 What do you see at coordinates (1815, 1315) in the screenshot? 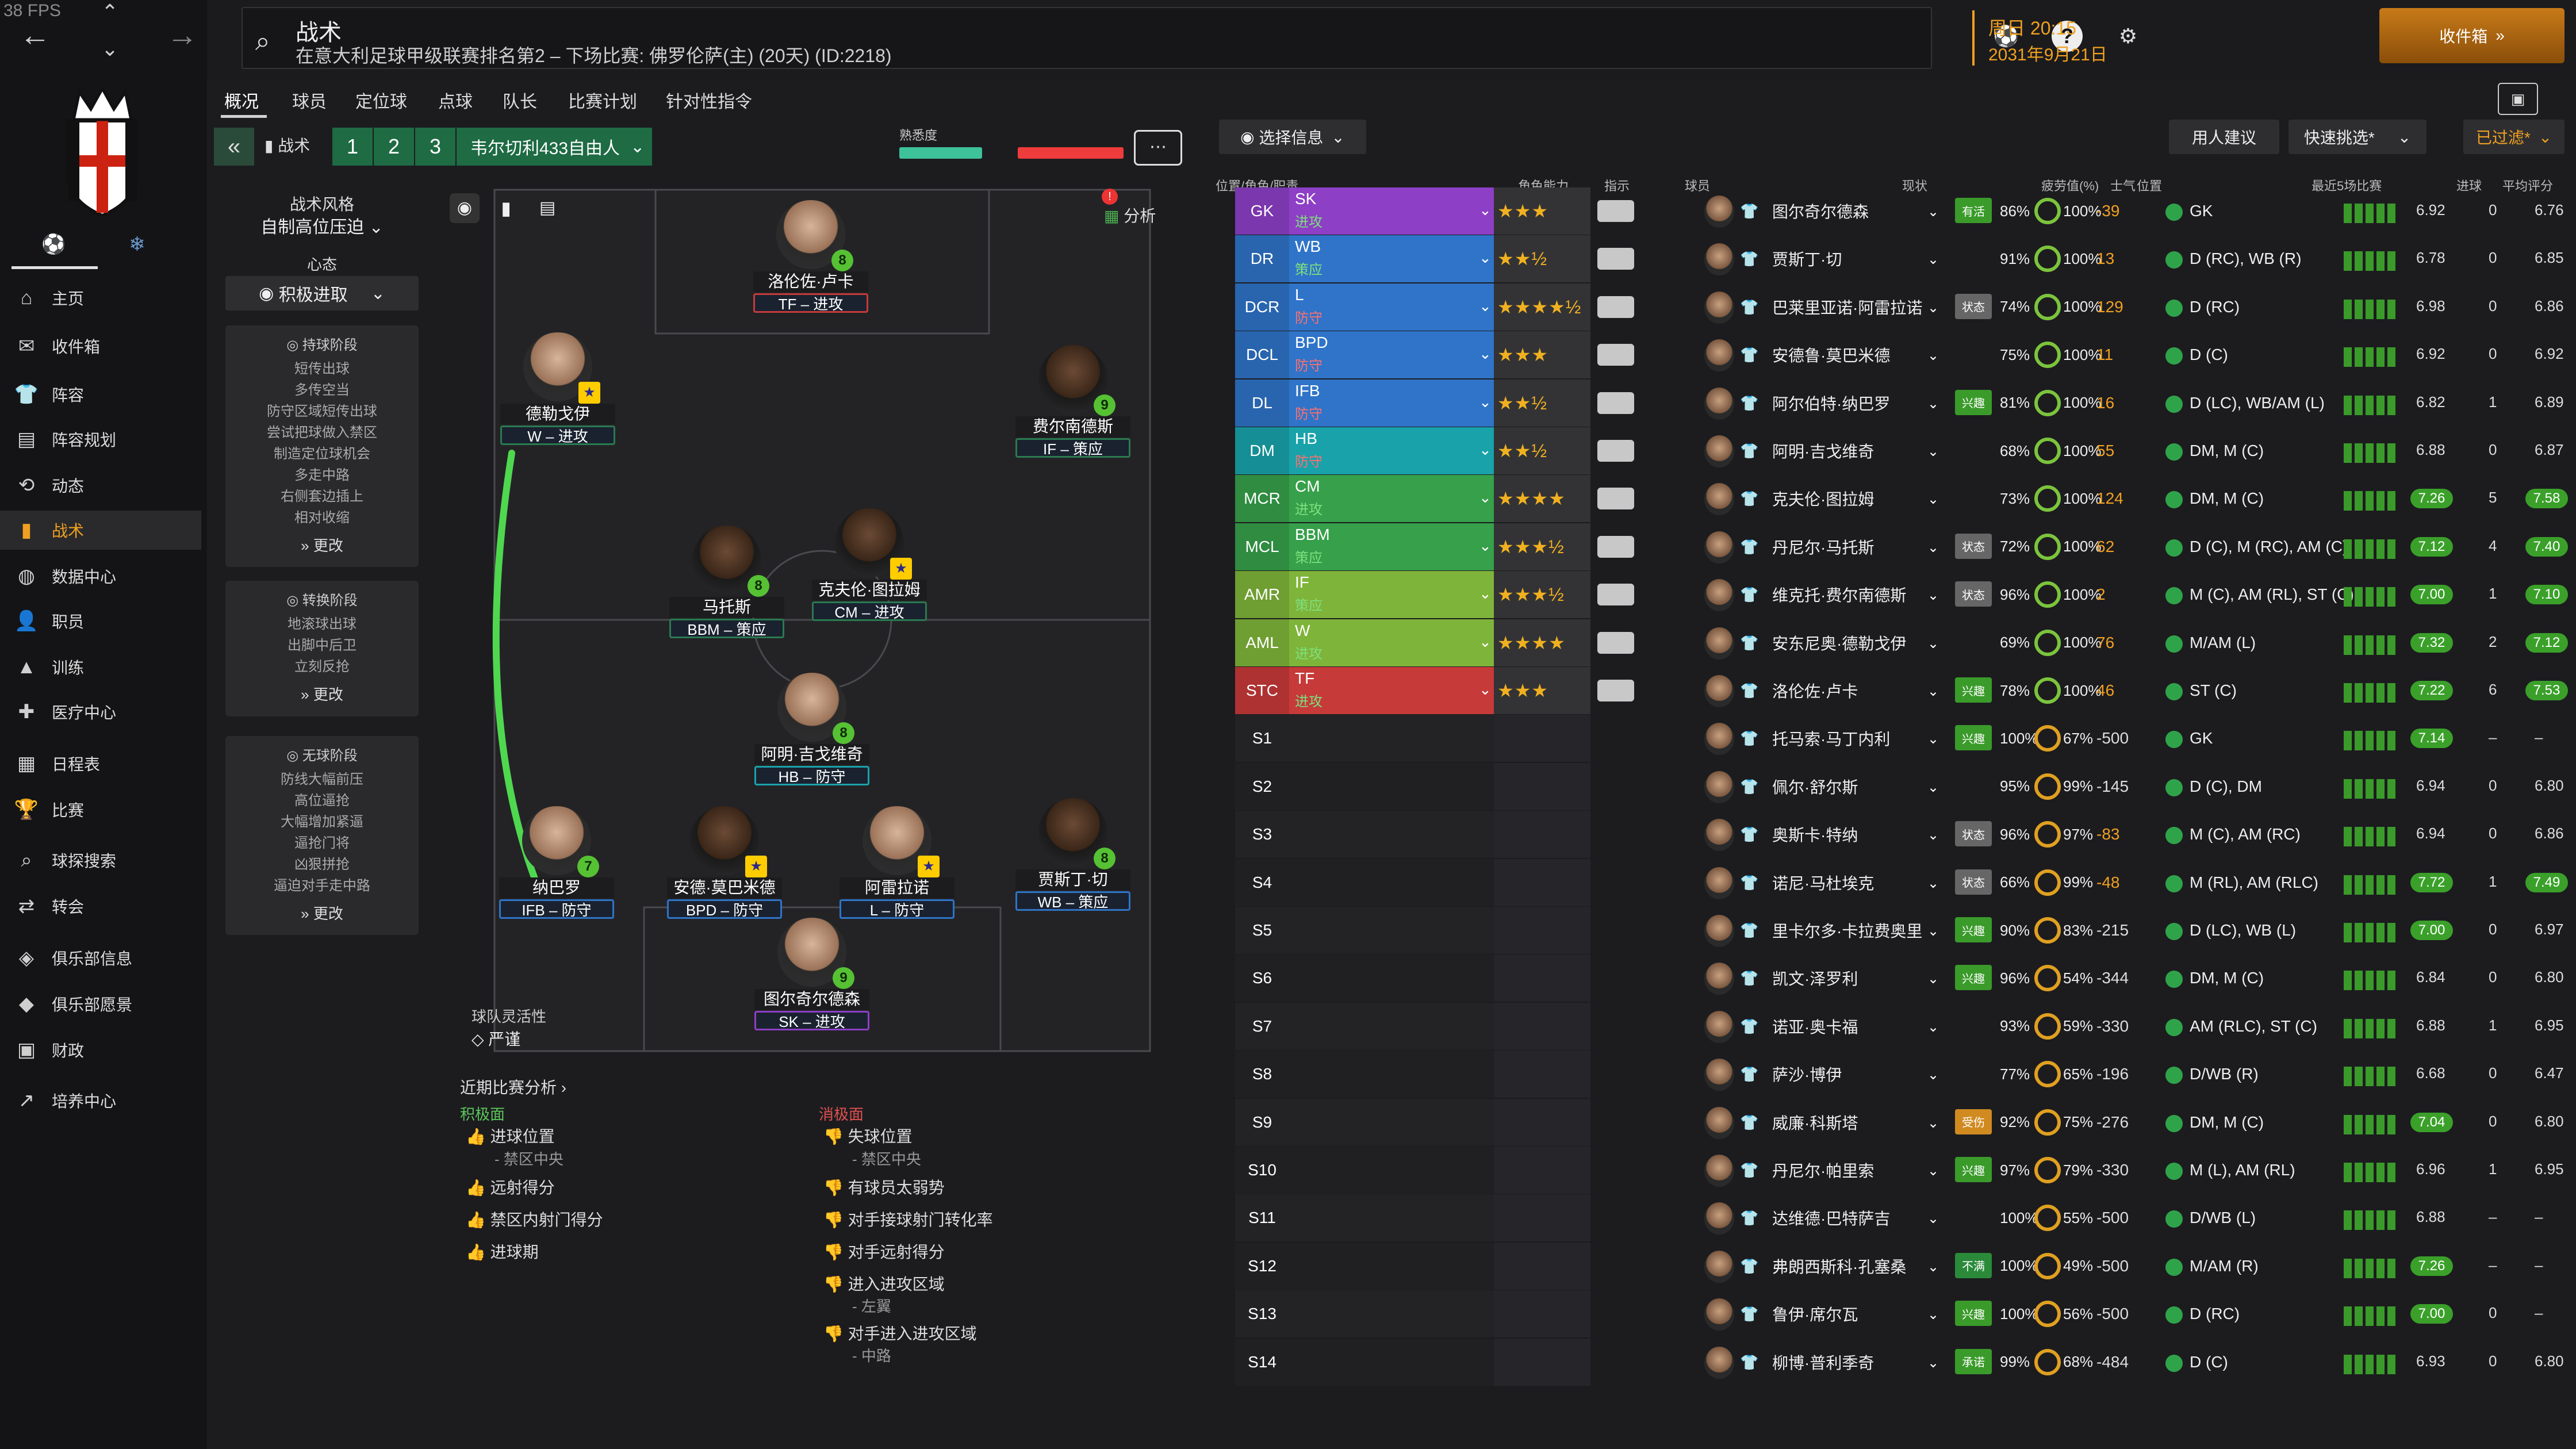
I see `player-name: 鲁伊·席尔瓦` at bounding box center [1815, 1315].